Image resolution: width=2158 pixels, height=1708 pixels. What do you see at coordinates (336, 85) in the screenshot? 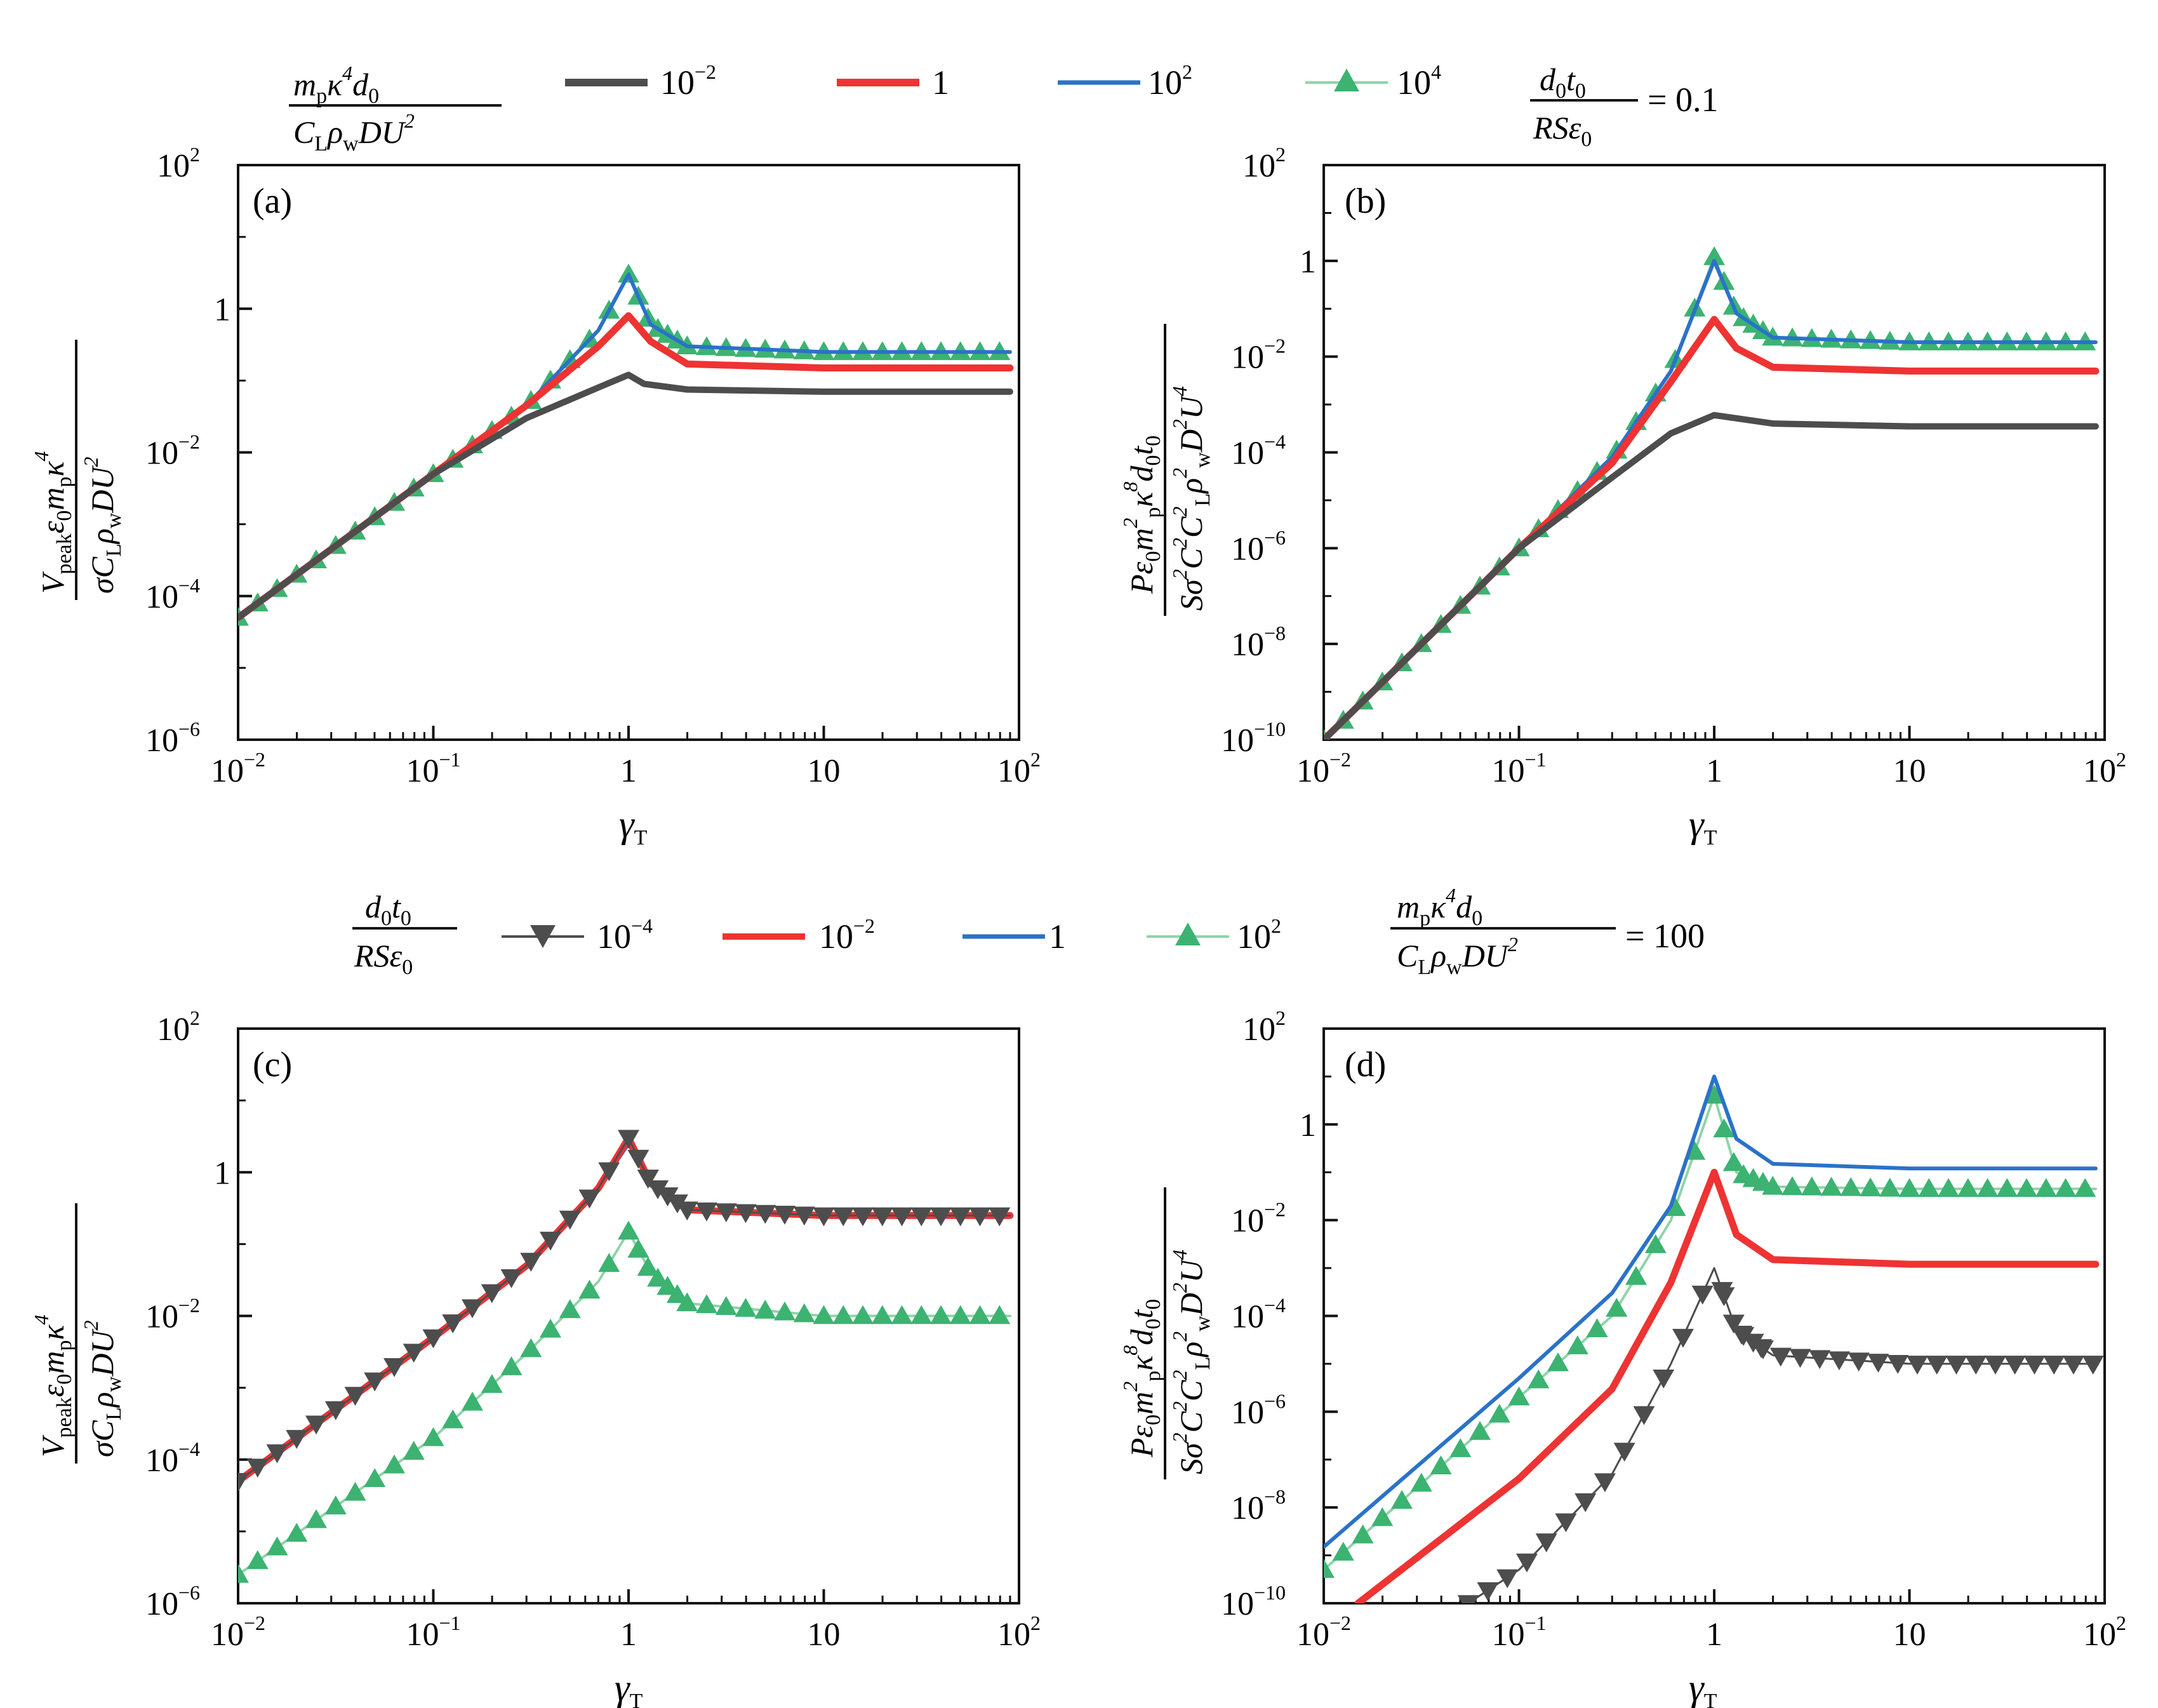
I see `legend-top-title-numerator: mpκ4d0` at bounding box center [336, 85].